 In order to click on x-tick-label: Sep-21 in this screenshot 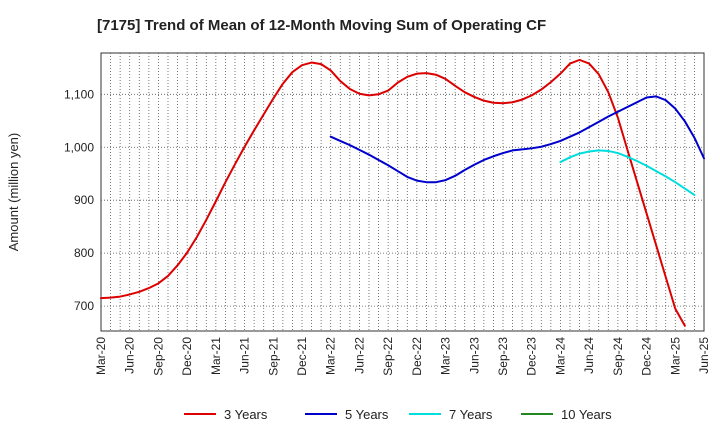, I will do `click(273, 356)`.